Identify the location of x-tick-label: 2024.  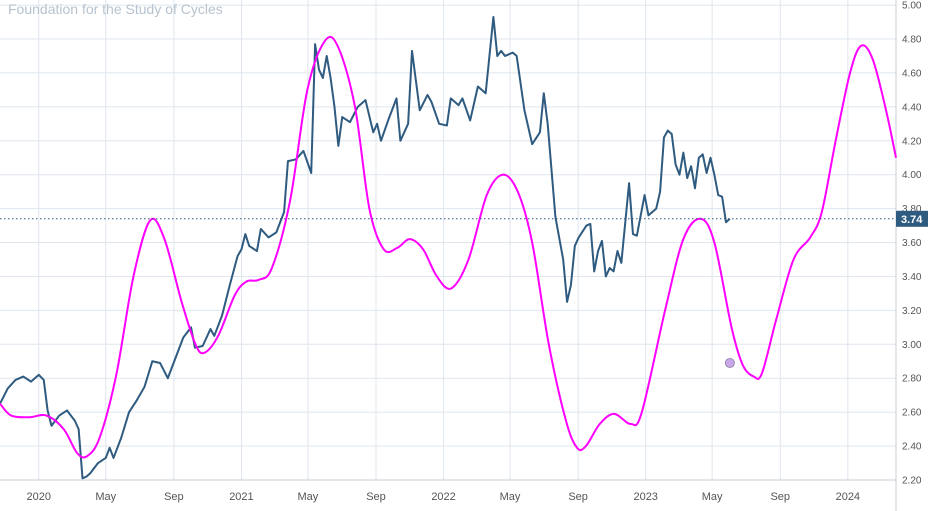
(848, 497).